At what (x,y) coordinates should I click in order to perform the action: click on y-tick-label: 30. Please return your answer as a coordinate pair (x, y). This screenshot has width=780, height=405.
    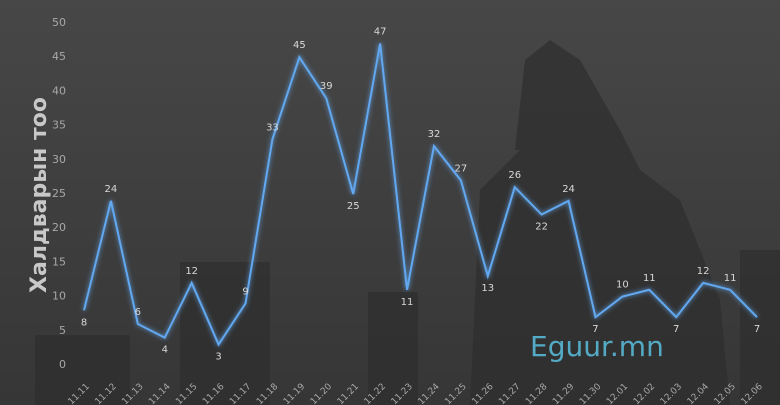
    Looking at the image, I should click on (59, 159).